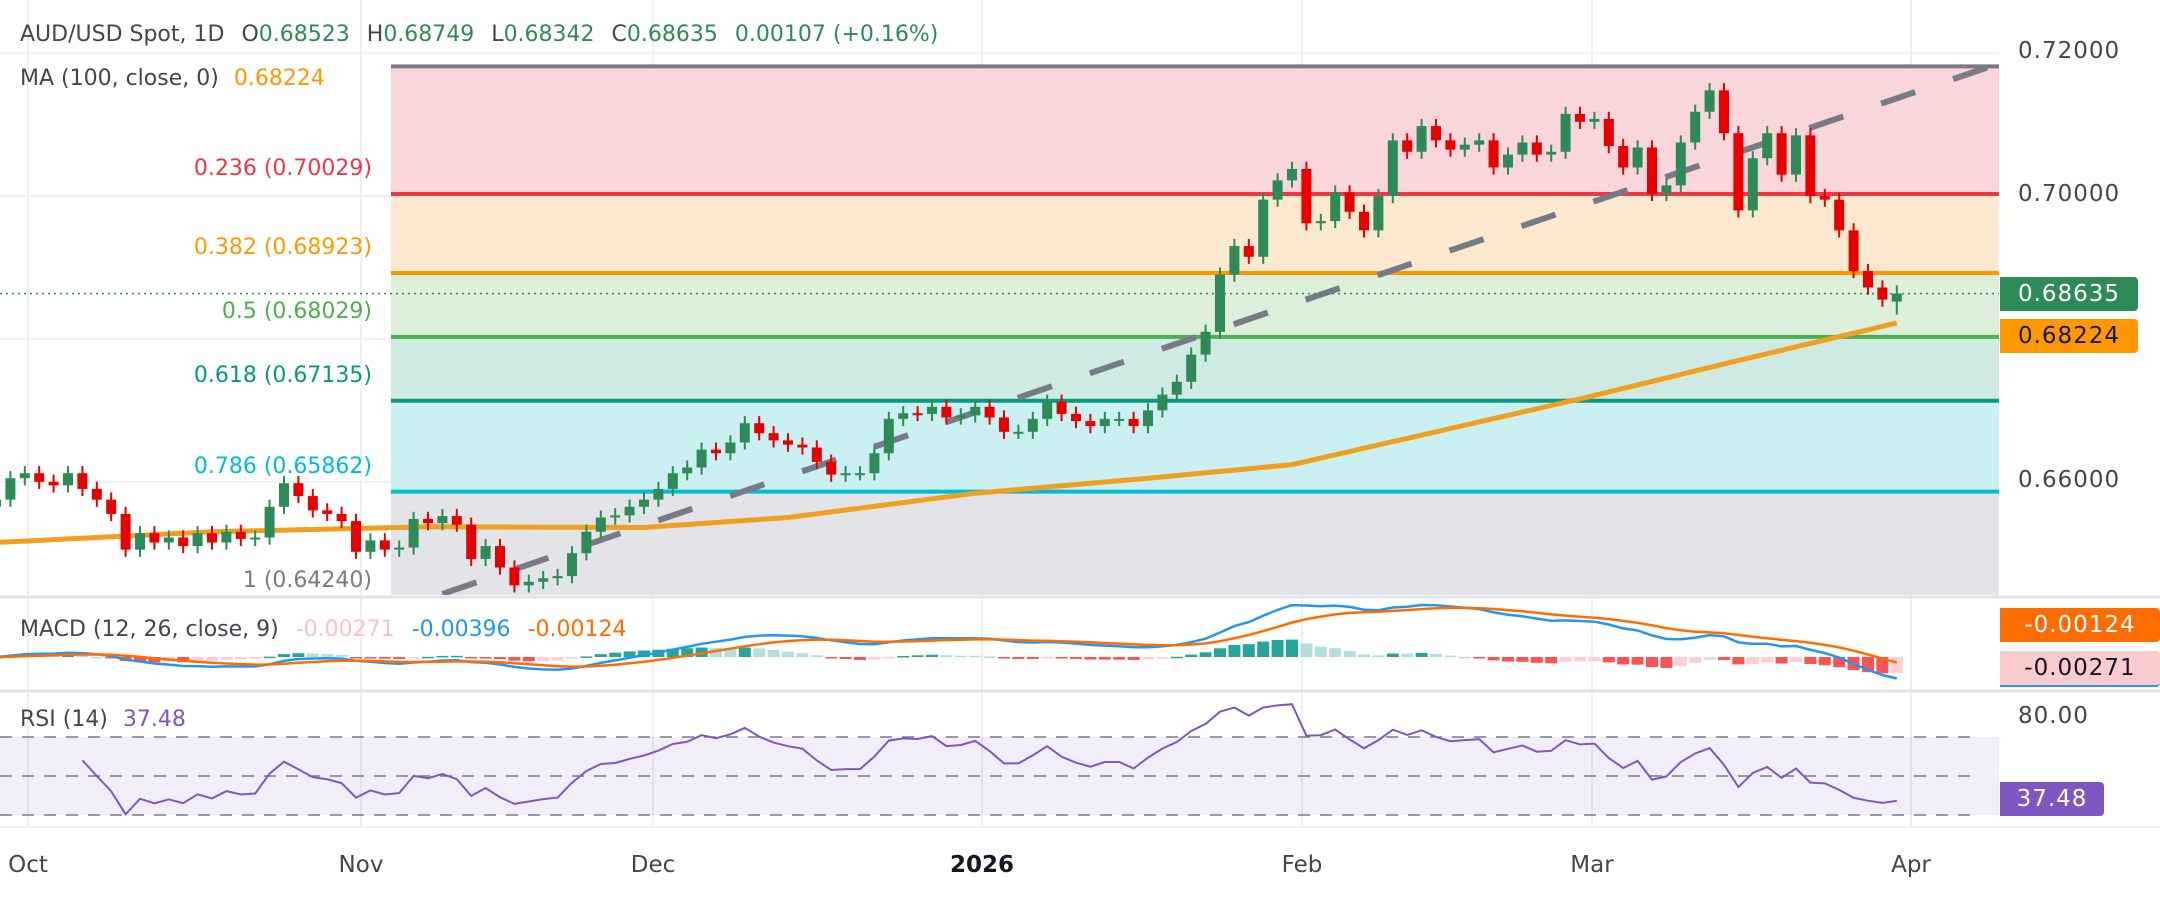  What do you see at coordinates (103, 719) in the screenshot?
I see `rsi-legend: RSI (14) 37.48` at bounding box center [103, 719].